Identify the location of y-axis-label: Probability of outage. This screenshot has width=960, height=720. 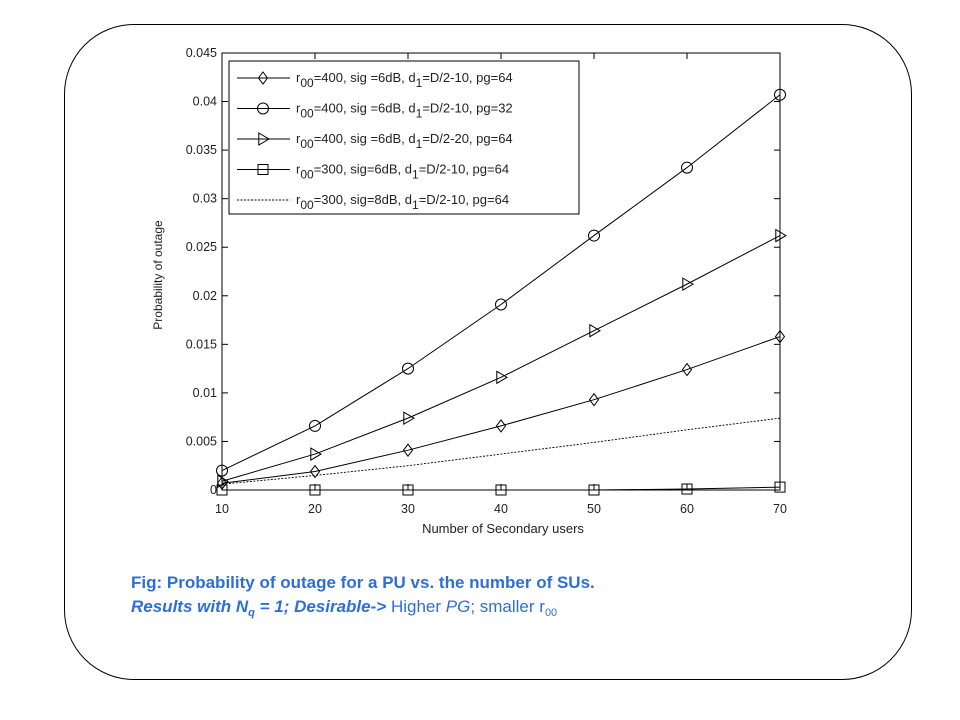
(158, 275).